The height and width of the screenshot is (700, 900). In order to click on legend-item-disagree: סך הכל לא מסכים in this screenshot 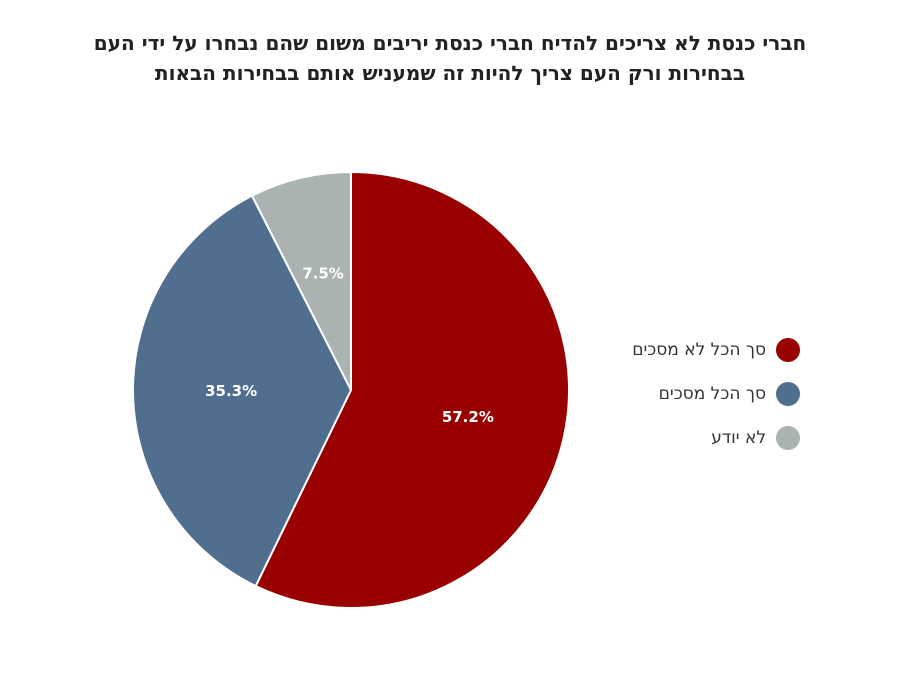, I will do `click(716, 350)`.